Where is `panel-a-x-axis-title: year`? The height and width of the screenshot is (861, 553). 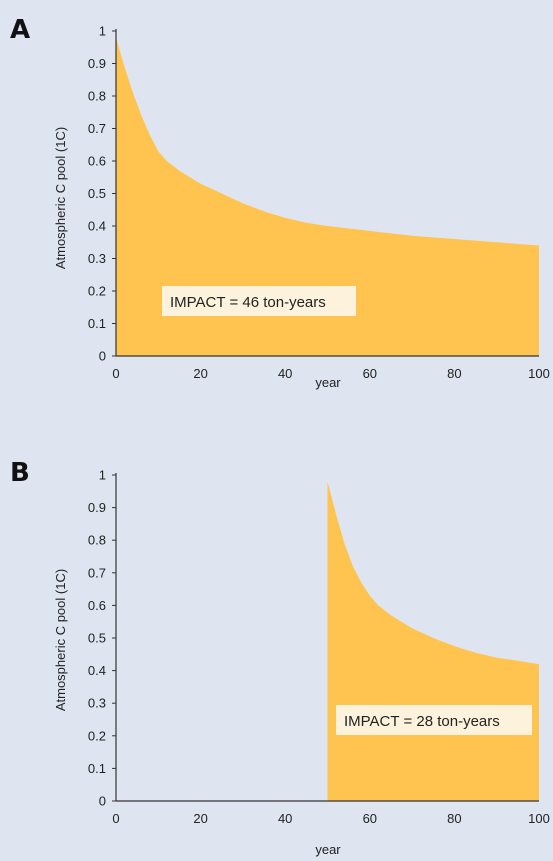
panel-a-x-axis-title: year is located at coordinates (328, 382).